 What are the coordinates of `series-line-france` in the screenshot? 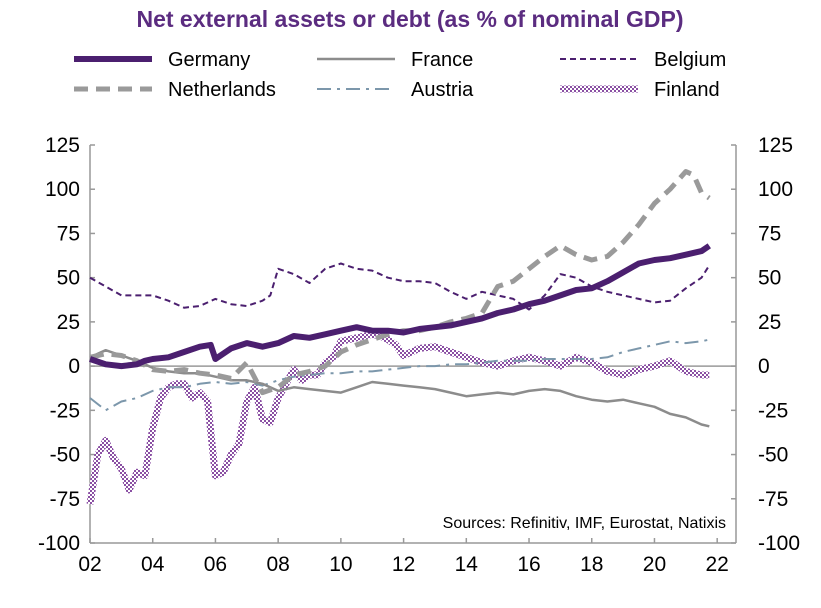 It's located at (399, 388).